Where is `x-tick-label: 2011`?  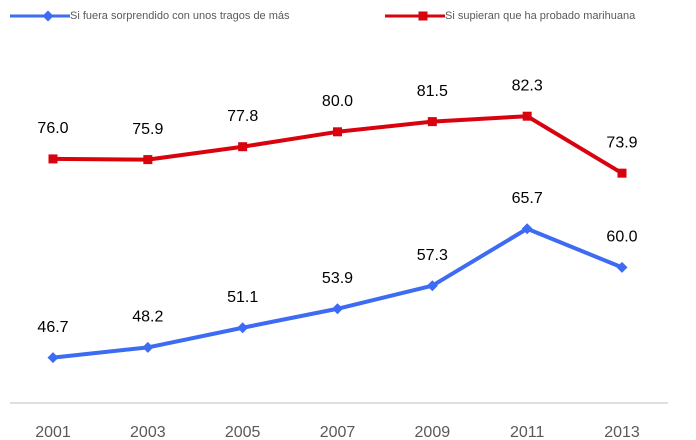 x-tick-label: 2011 is located at coordinates (527, 432).